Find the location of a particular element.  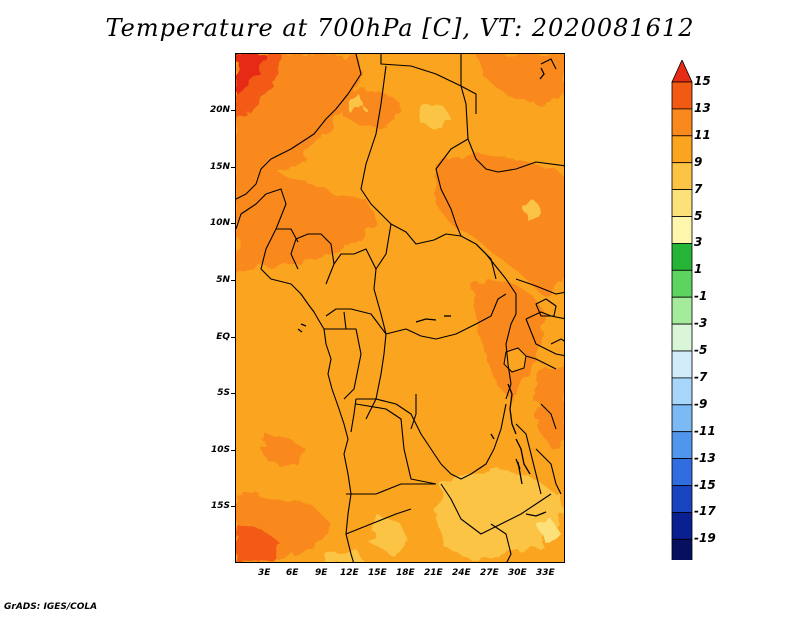

lat-label-5n: 5N is located at coordinates (223, 280).